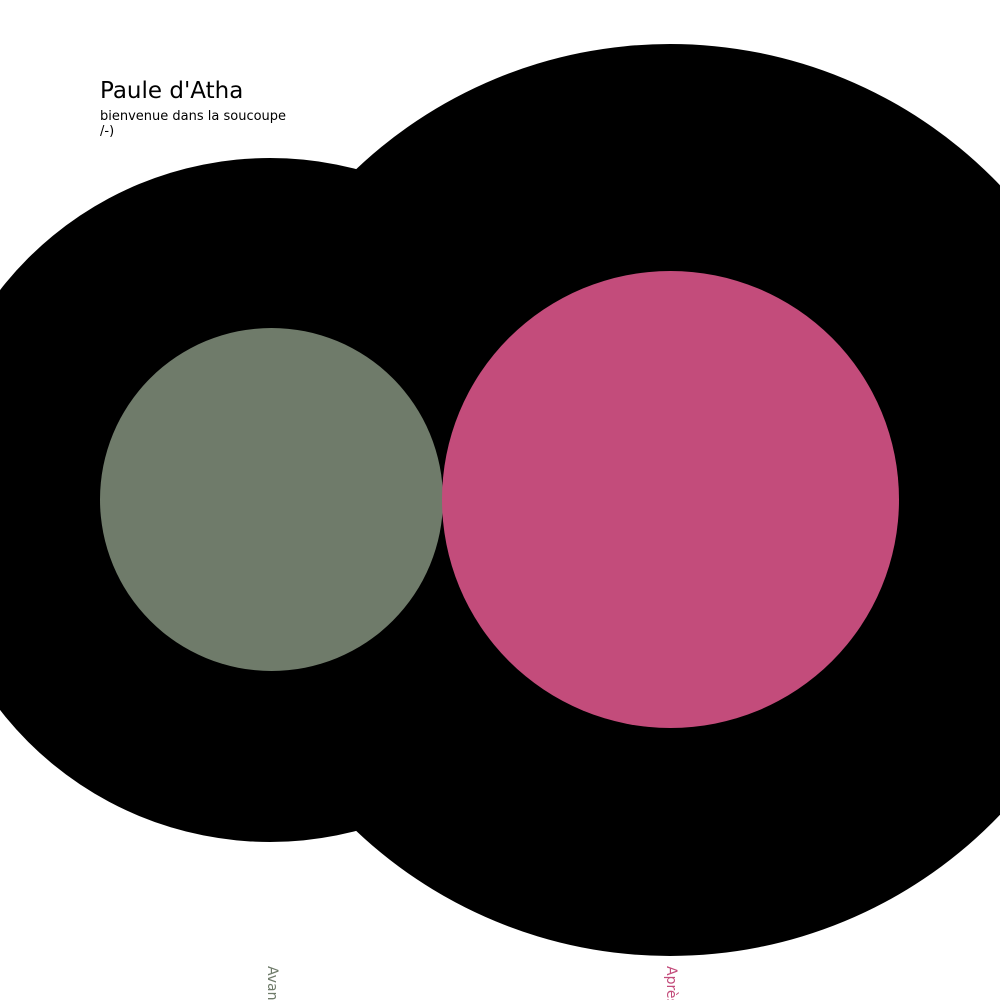 This screenshot has height=1000, width=1000. Describe the element at coordinates (272, 983) in the screenshot. I see `left-disc-label: Avant` at that location.